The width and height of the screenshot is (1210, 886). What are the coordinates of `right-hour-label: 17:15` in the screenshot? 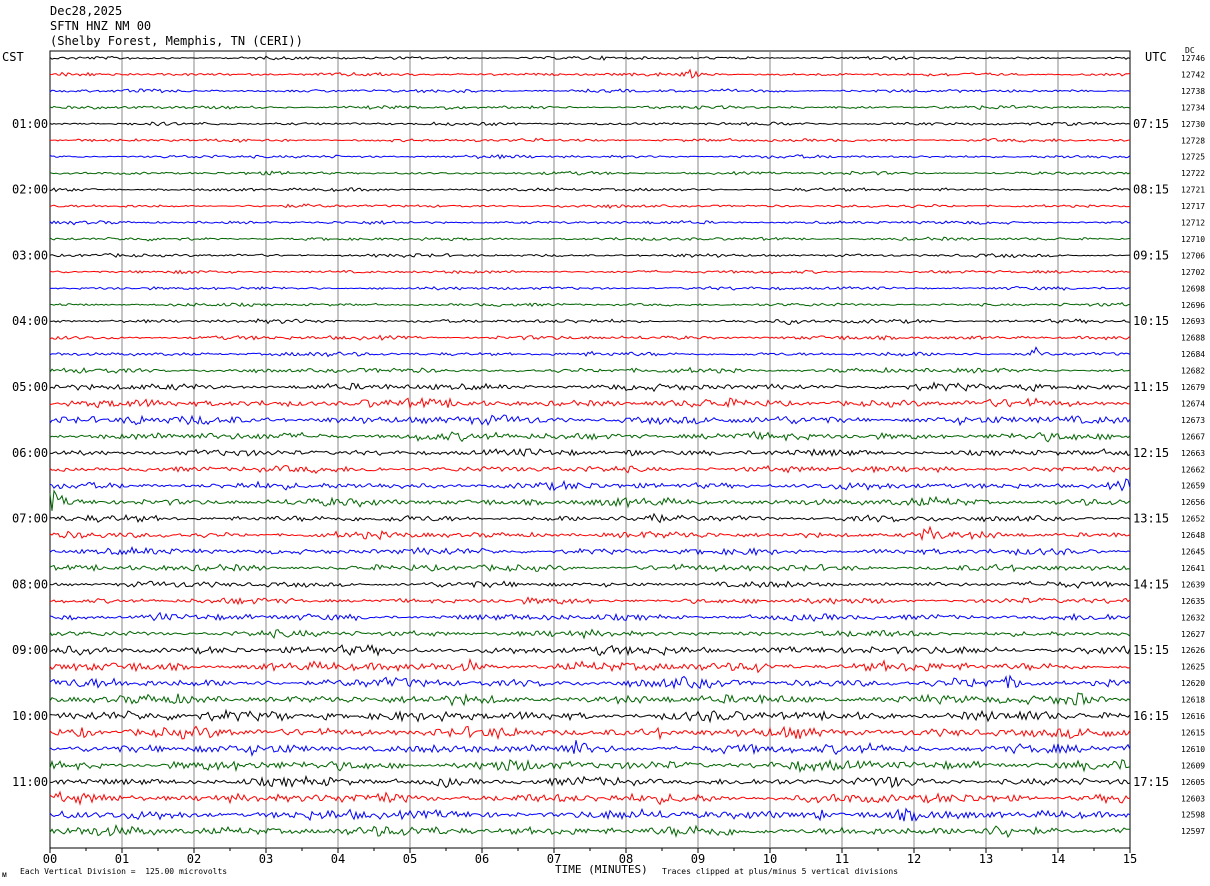 It's located at (1151, 782).